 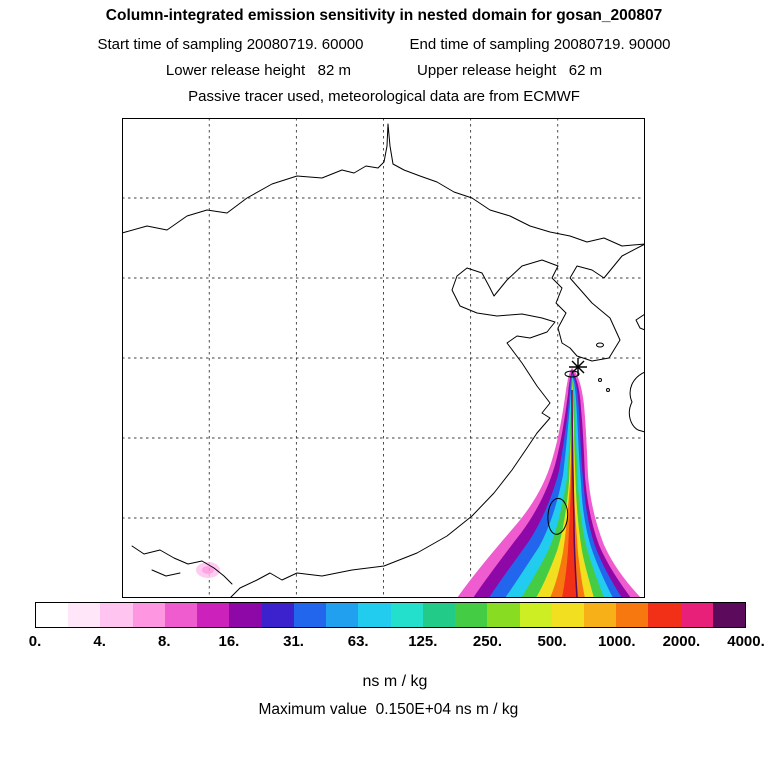 I want to click on colorbar-units-label: ns m / kg, so click(x=390, y=673).